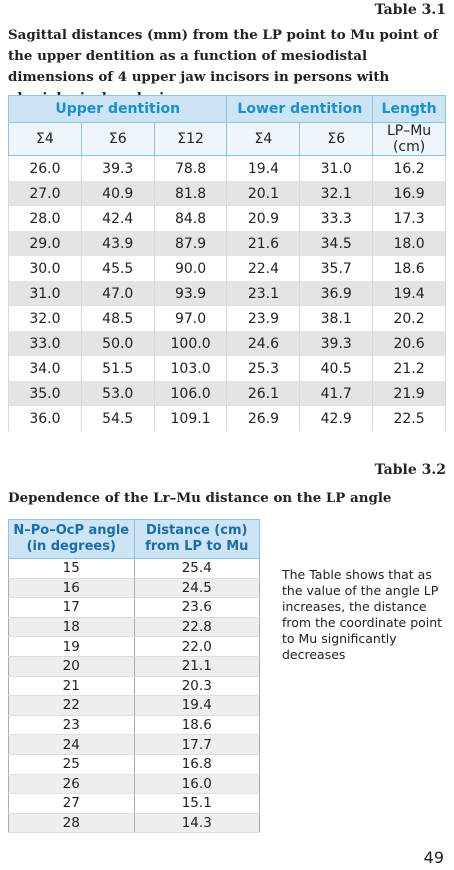 This screenshot has height=870, width=454. I want to click on table-cell: 21.9, so click(409, 393).